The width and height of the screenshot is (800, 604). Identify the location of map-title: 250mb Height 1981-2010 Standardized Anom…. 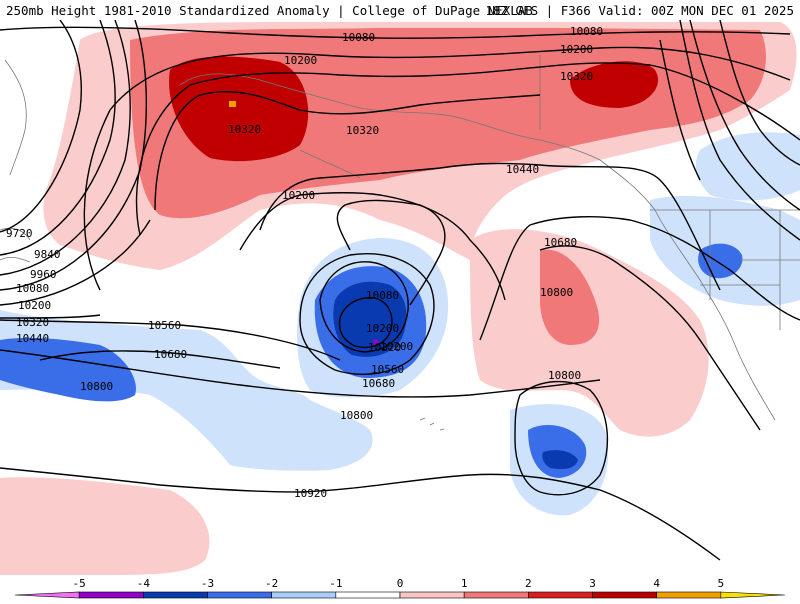
(269, 10).